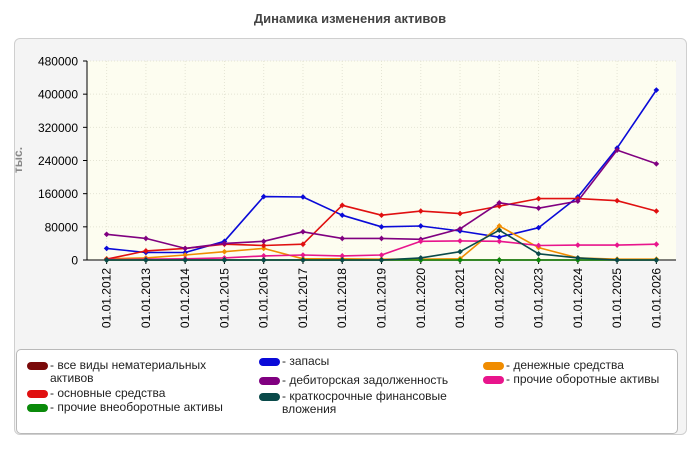 This screenshot has width=700, height=450. What do you see at coordinates (58, 128) in the screenshot?
I see `y-tick-label: 320000` at bounding box center [58, 128].